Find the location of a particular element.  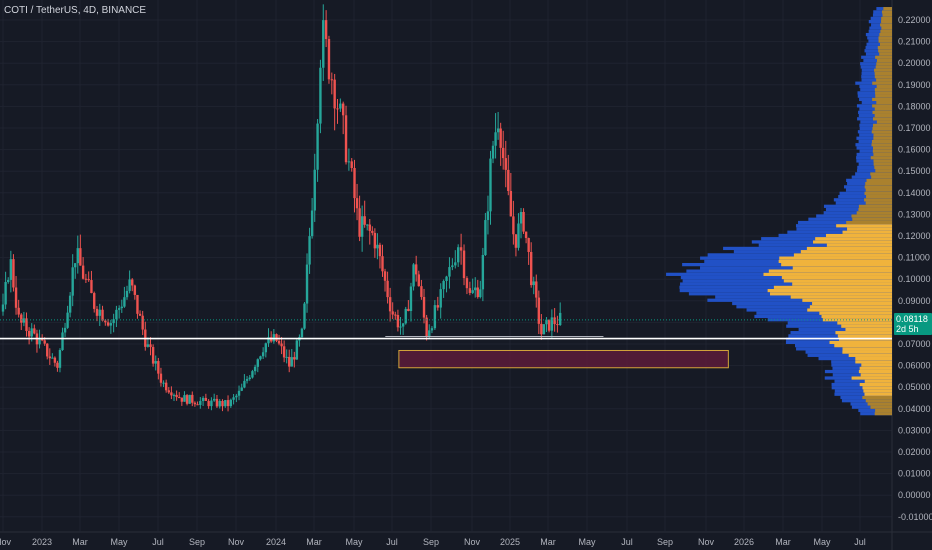

x-tick-label: Jul is located at coordinates (627, 542).